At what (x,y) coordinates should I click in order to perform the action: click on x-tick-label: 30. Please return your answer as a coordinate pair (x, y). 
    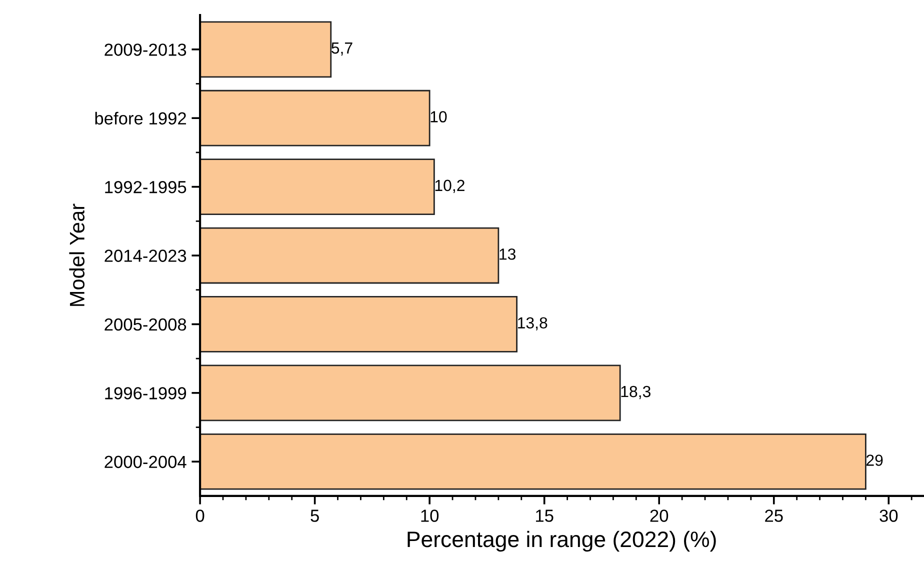
    Looking at the image, I should click on (889, 516).